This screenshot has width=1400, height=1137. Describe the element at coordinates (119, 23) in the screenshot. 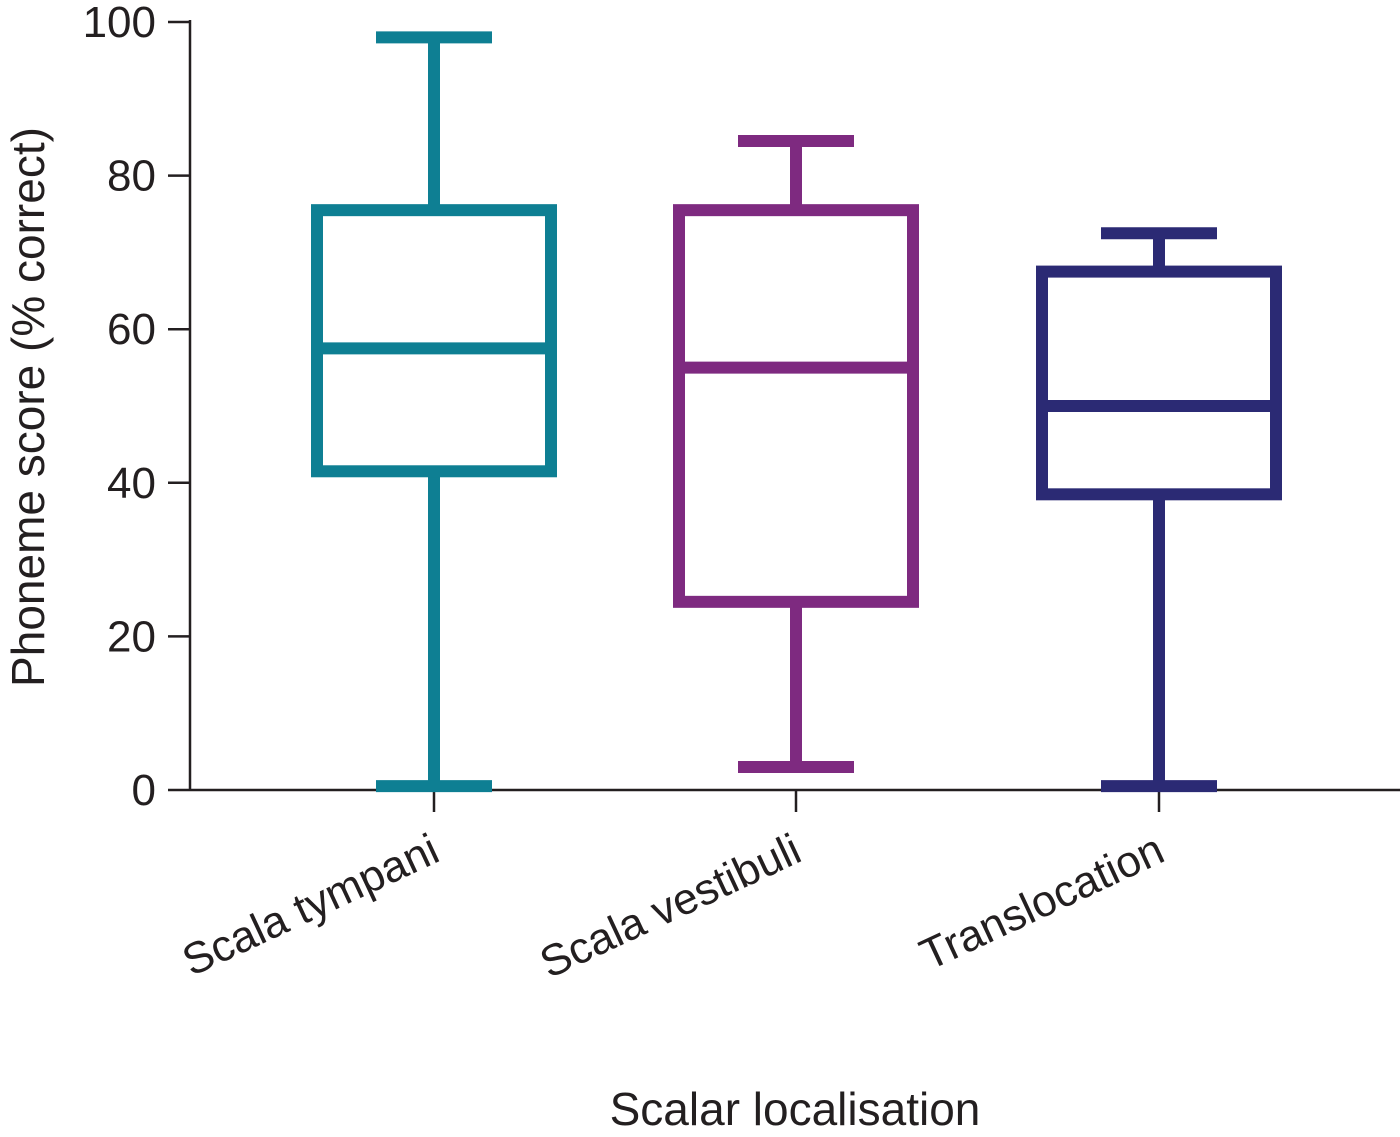

I see `y-tick-label: 100` at that location.